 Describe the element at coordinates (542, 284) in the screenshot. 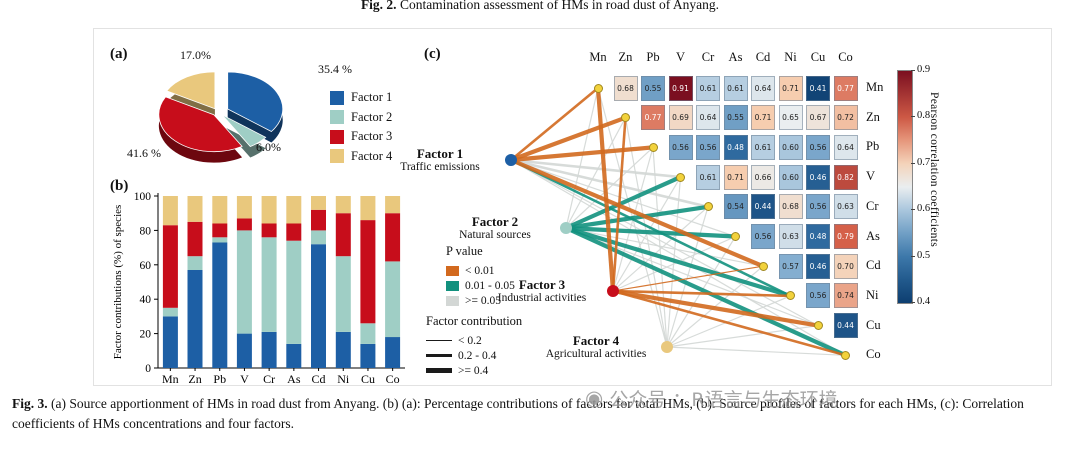

I see `factor-name-3: Factor 3` at that location.